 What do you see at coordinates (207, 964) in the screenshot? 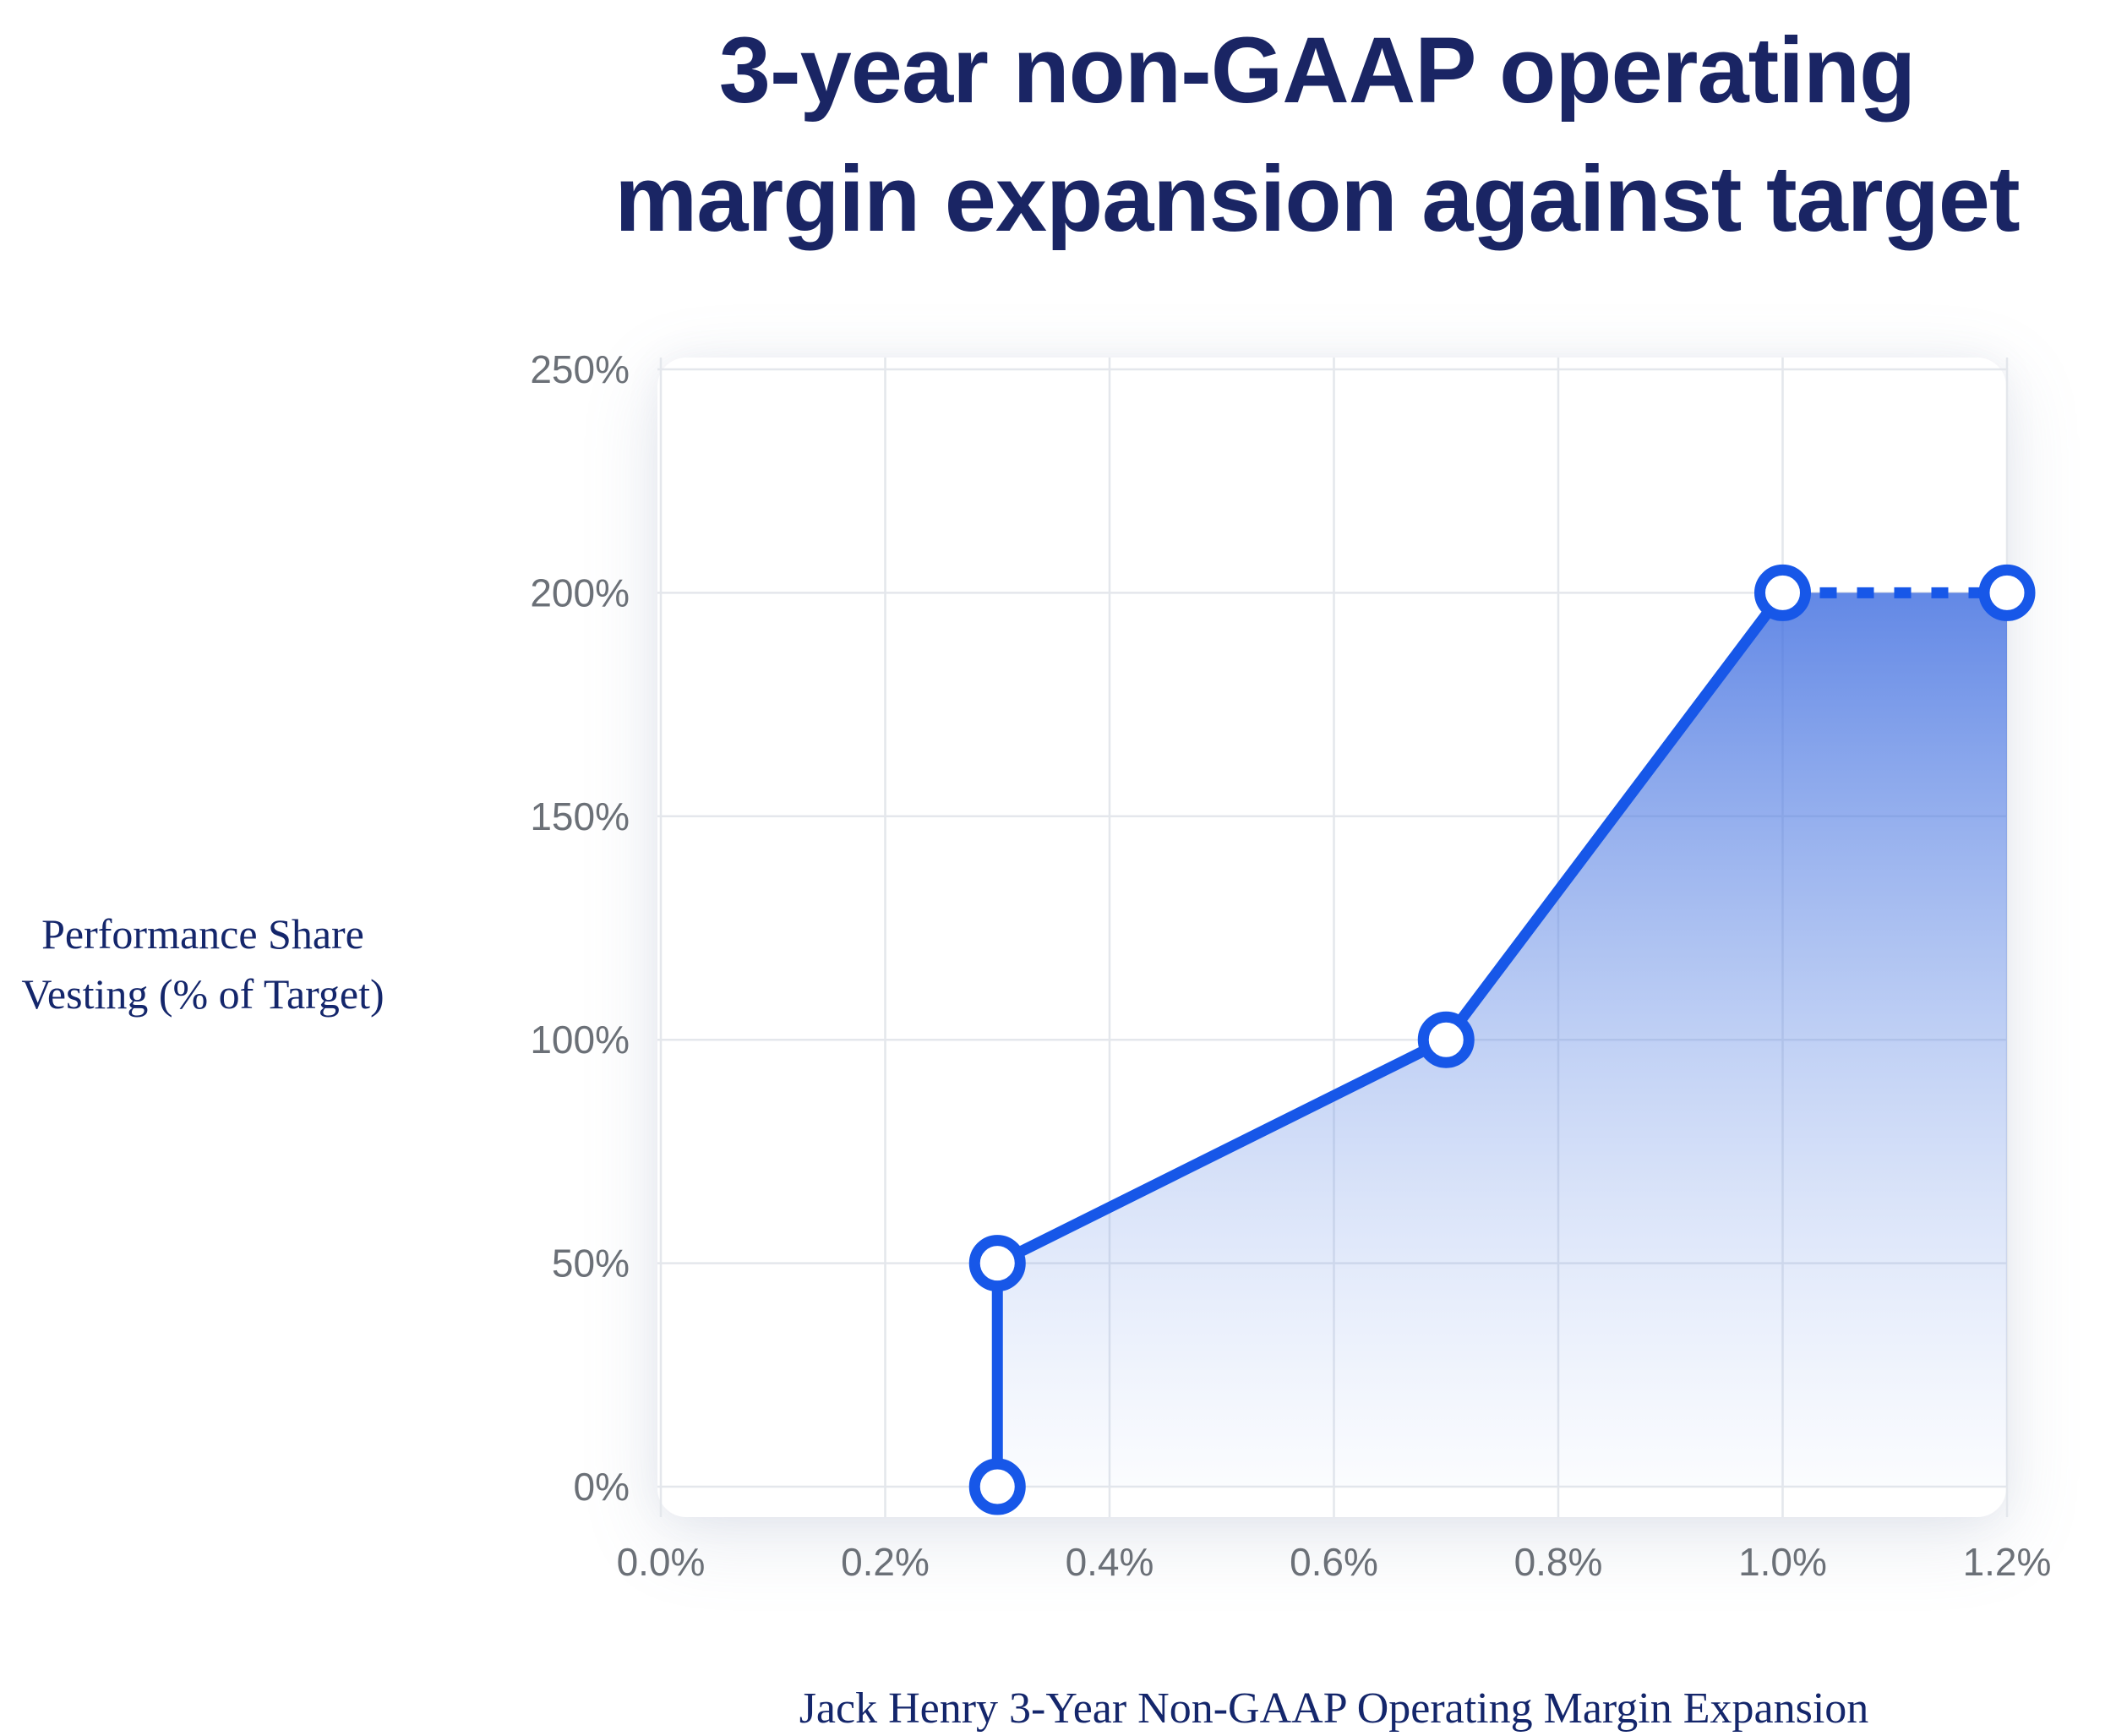
I see `y-axis-title: Performance Share Vesting (% of Target)` at bounding box center [207, 964].